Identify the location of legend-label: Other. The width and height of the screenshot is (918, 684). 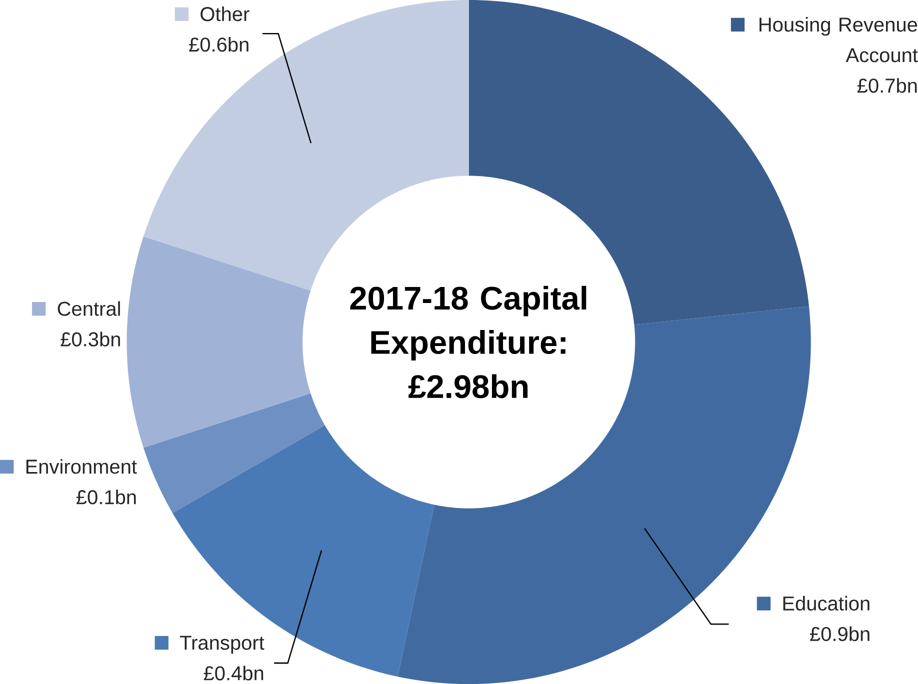
(225, 14).